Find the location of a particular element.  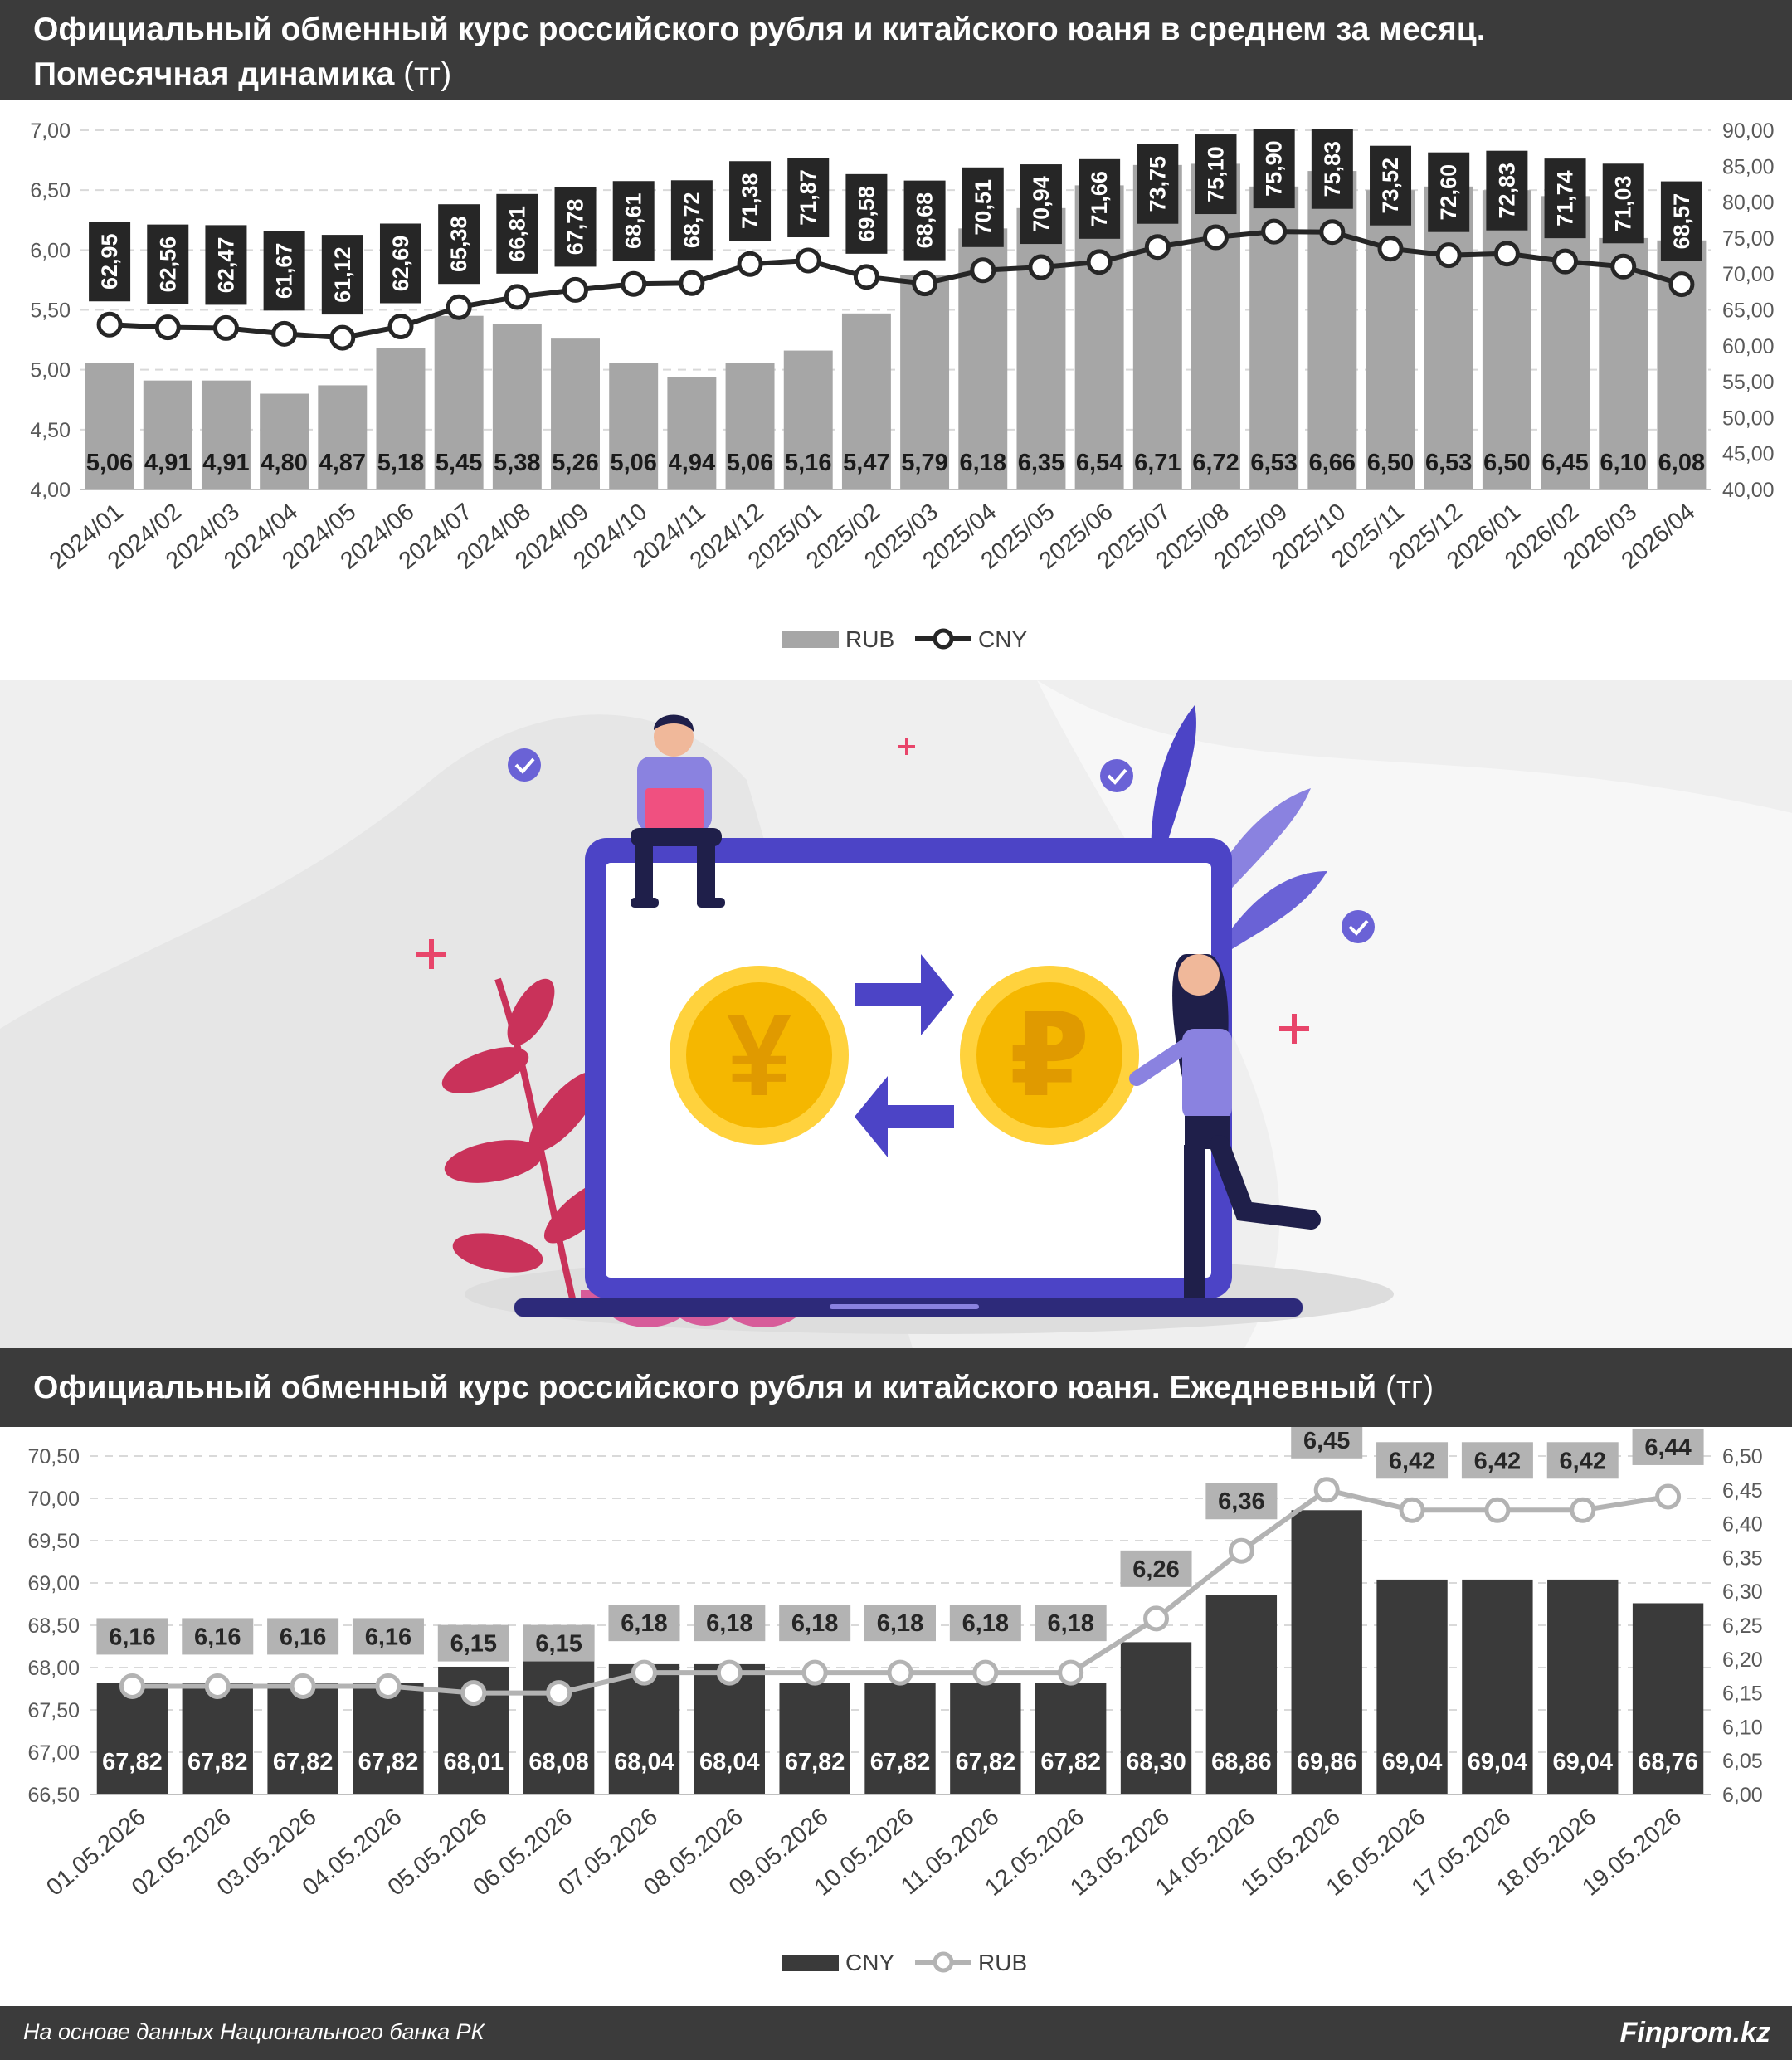

bar-value-label: 4,91 is located at coordinates (167, 463).